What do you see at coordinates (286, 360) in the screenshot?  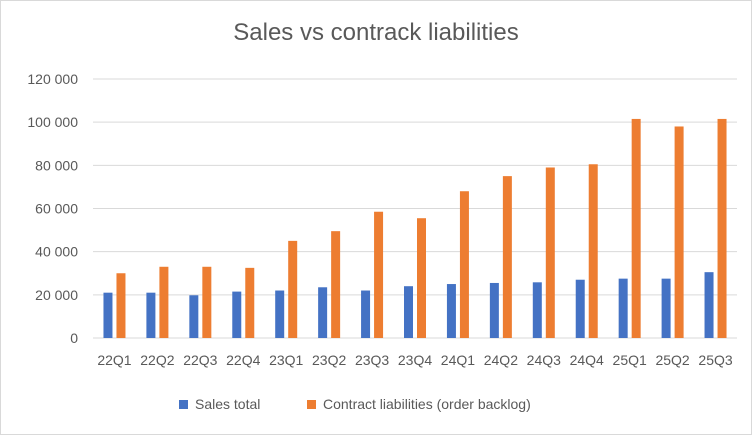 I see `x-tick-label: 23Q1` at bounding box center [286, 360].